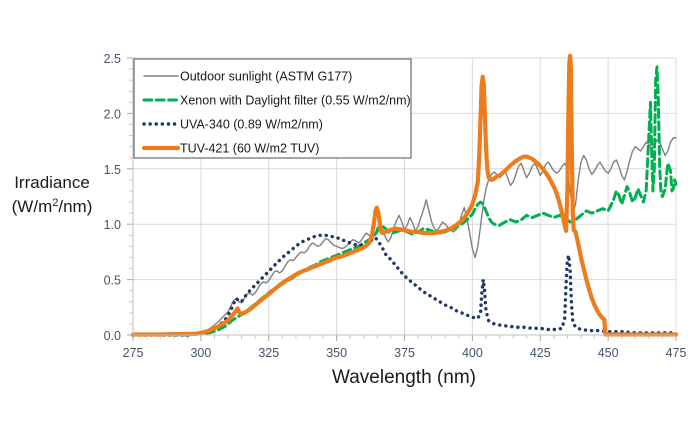  I want to click on x-tick-labels: 275 300 325 350 375 400 425 450 475, so click(405, 353).